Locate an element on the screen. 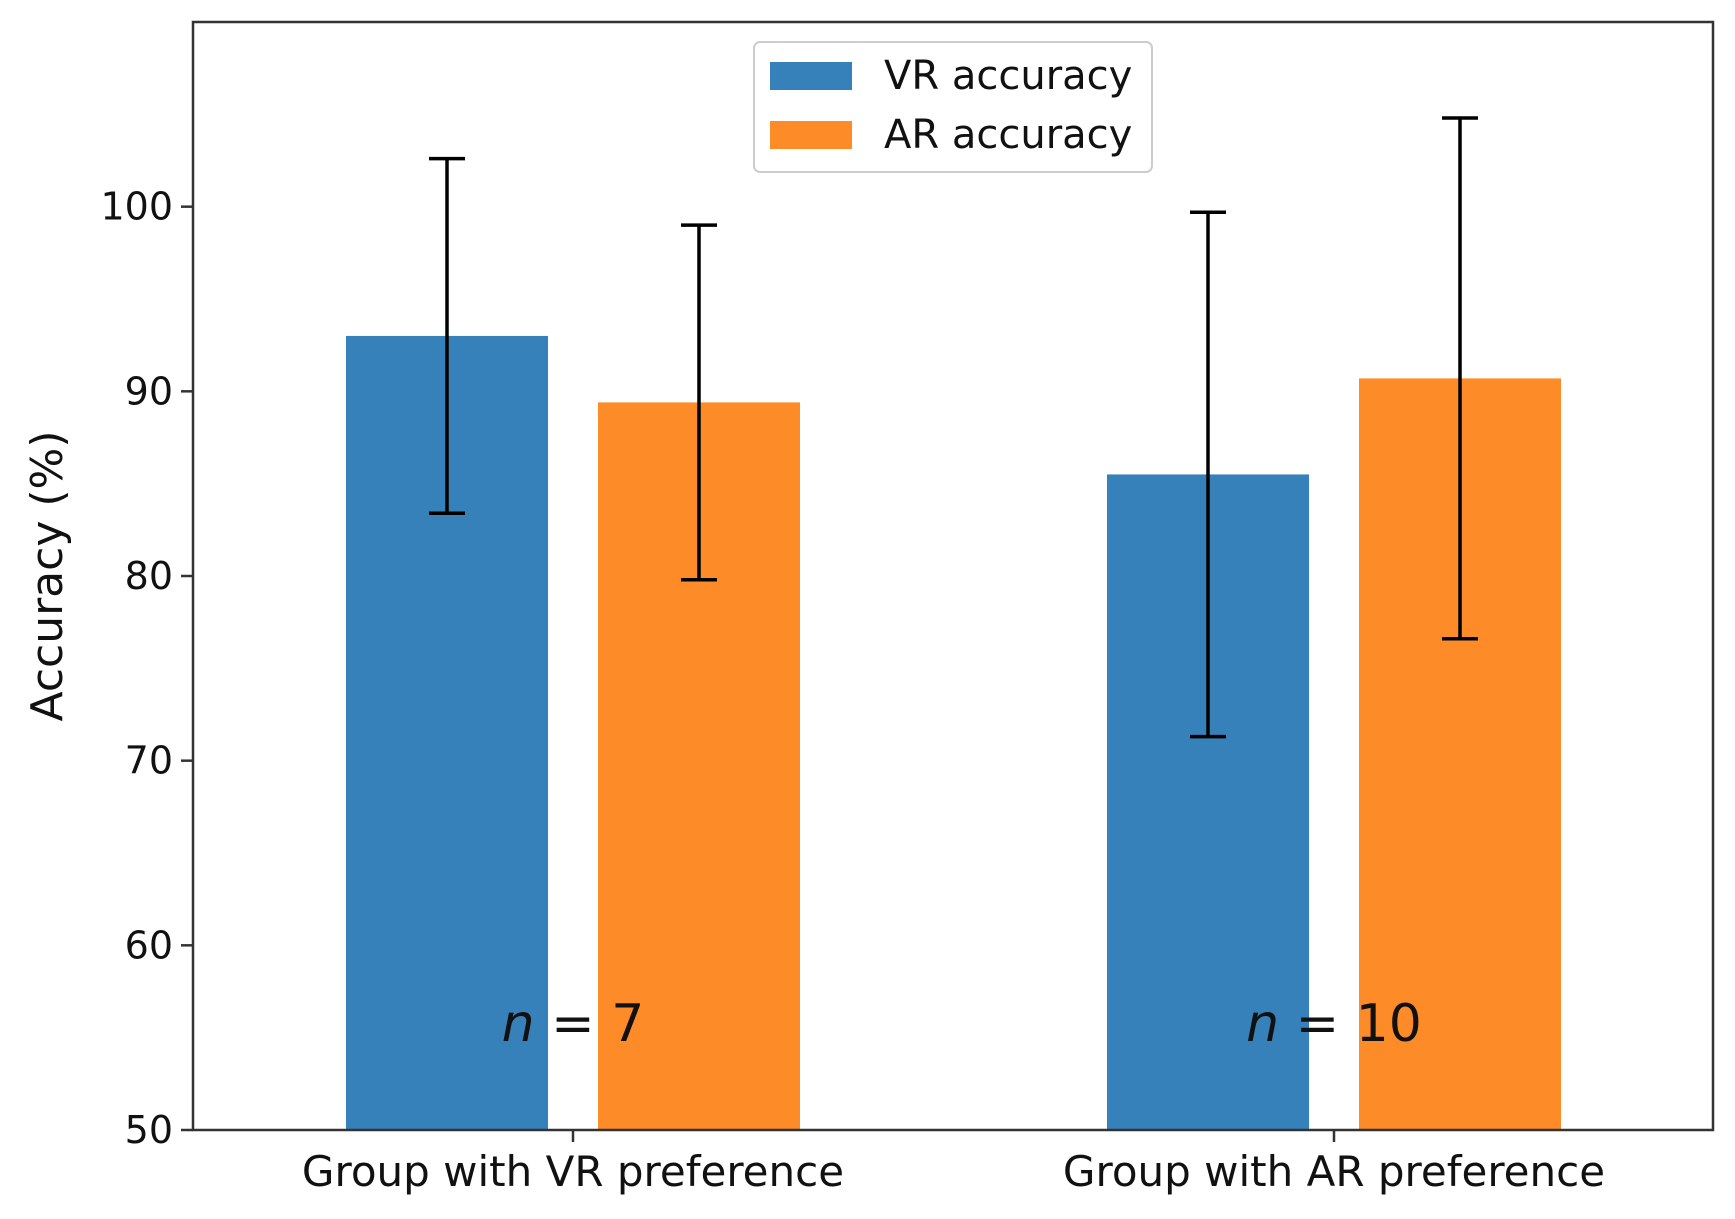 This screenshot has height=1219, width=1735. y-tick-label-70: 70 is located at coordinates (149, 761).